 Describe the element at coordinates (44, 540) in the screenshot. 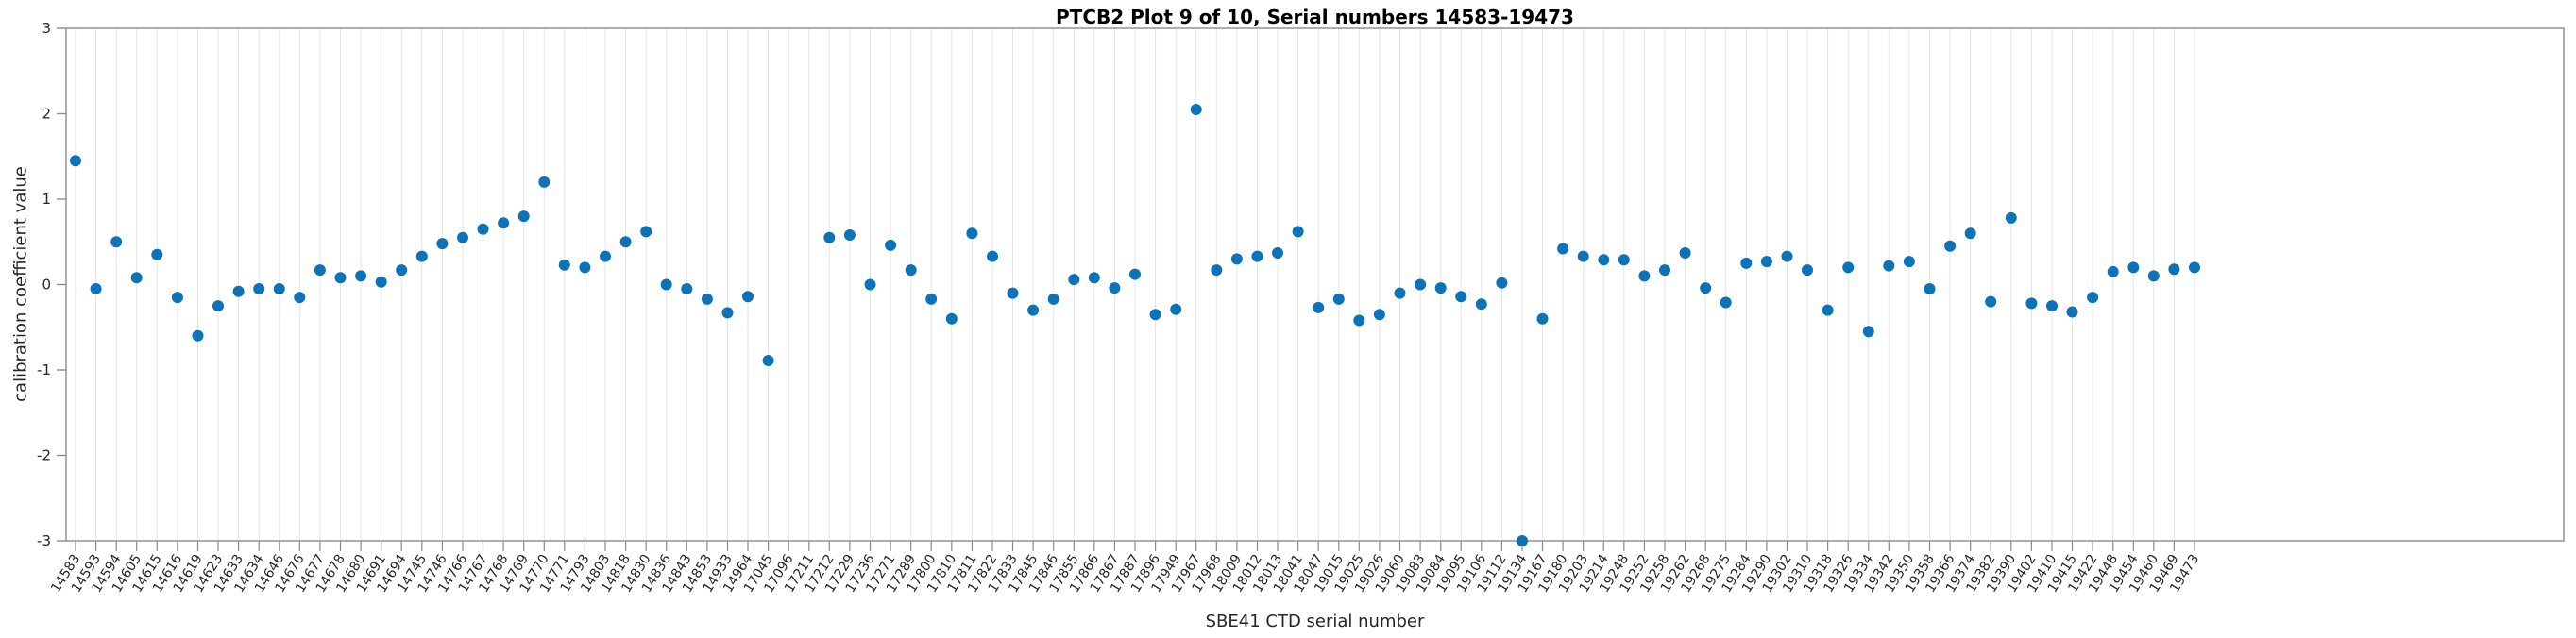

I see `y-tick-label: -3` at that location.